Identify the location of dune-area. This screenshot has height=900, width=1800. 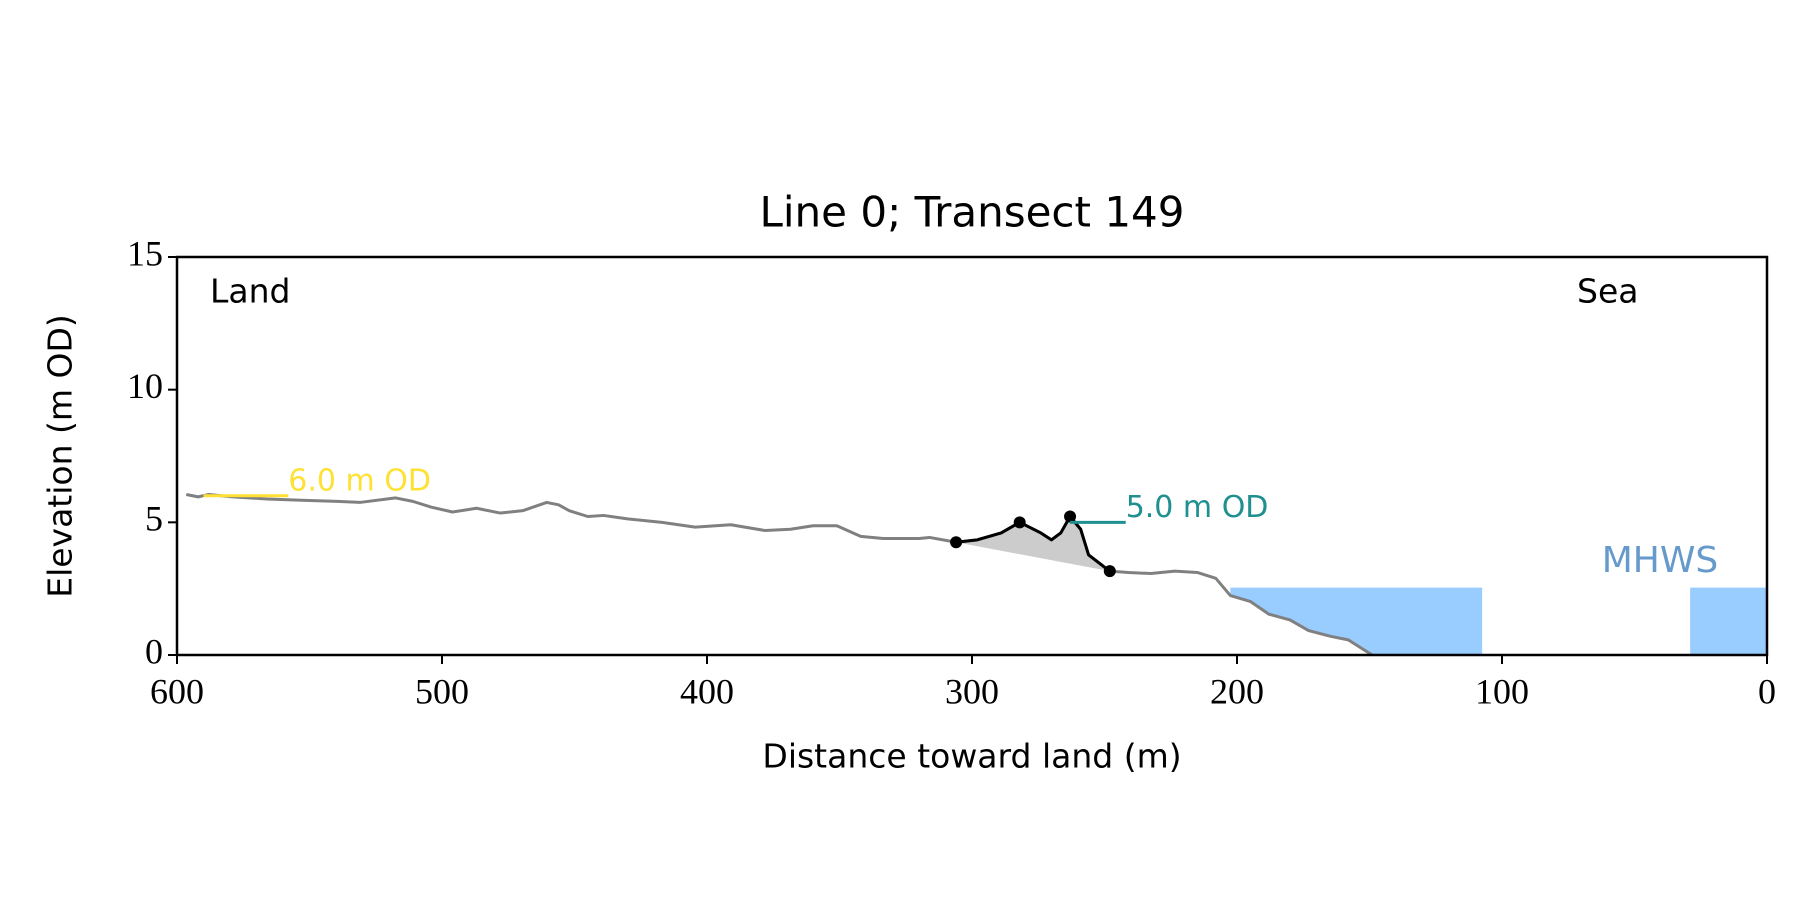
(1033, 544).